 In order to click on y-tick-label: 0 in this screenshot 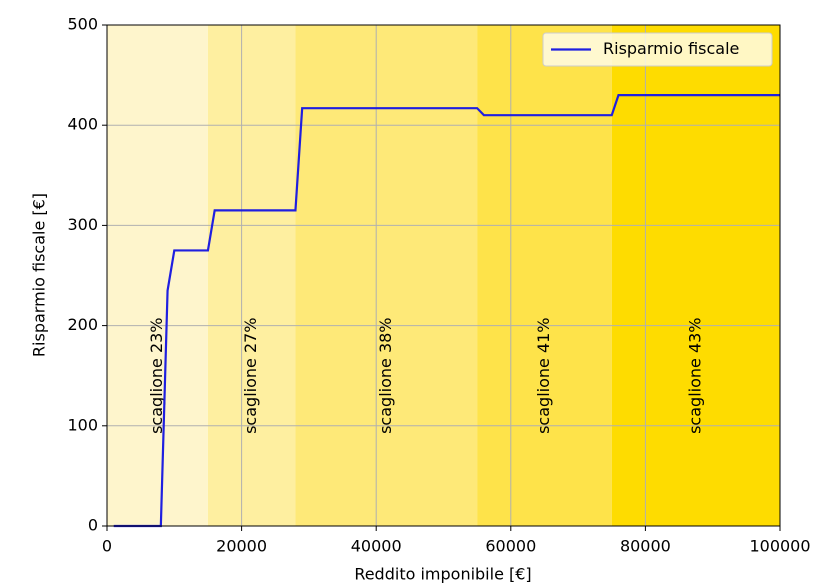, I will do `click(93, 525)`.